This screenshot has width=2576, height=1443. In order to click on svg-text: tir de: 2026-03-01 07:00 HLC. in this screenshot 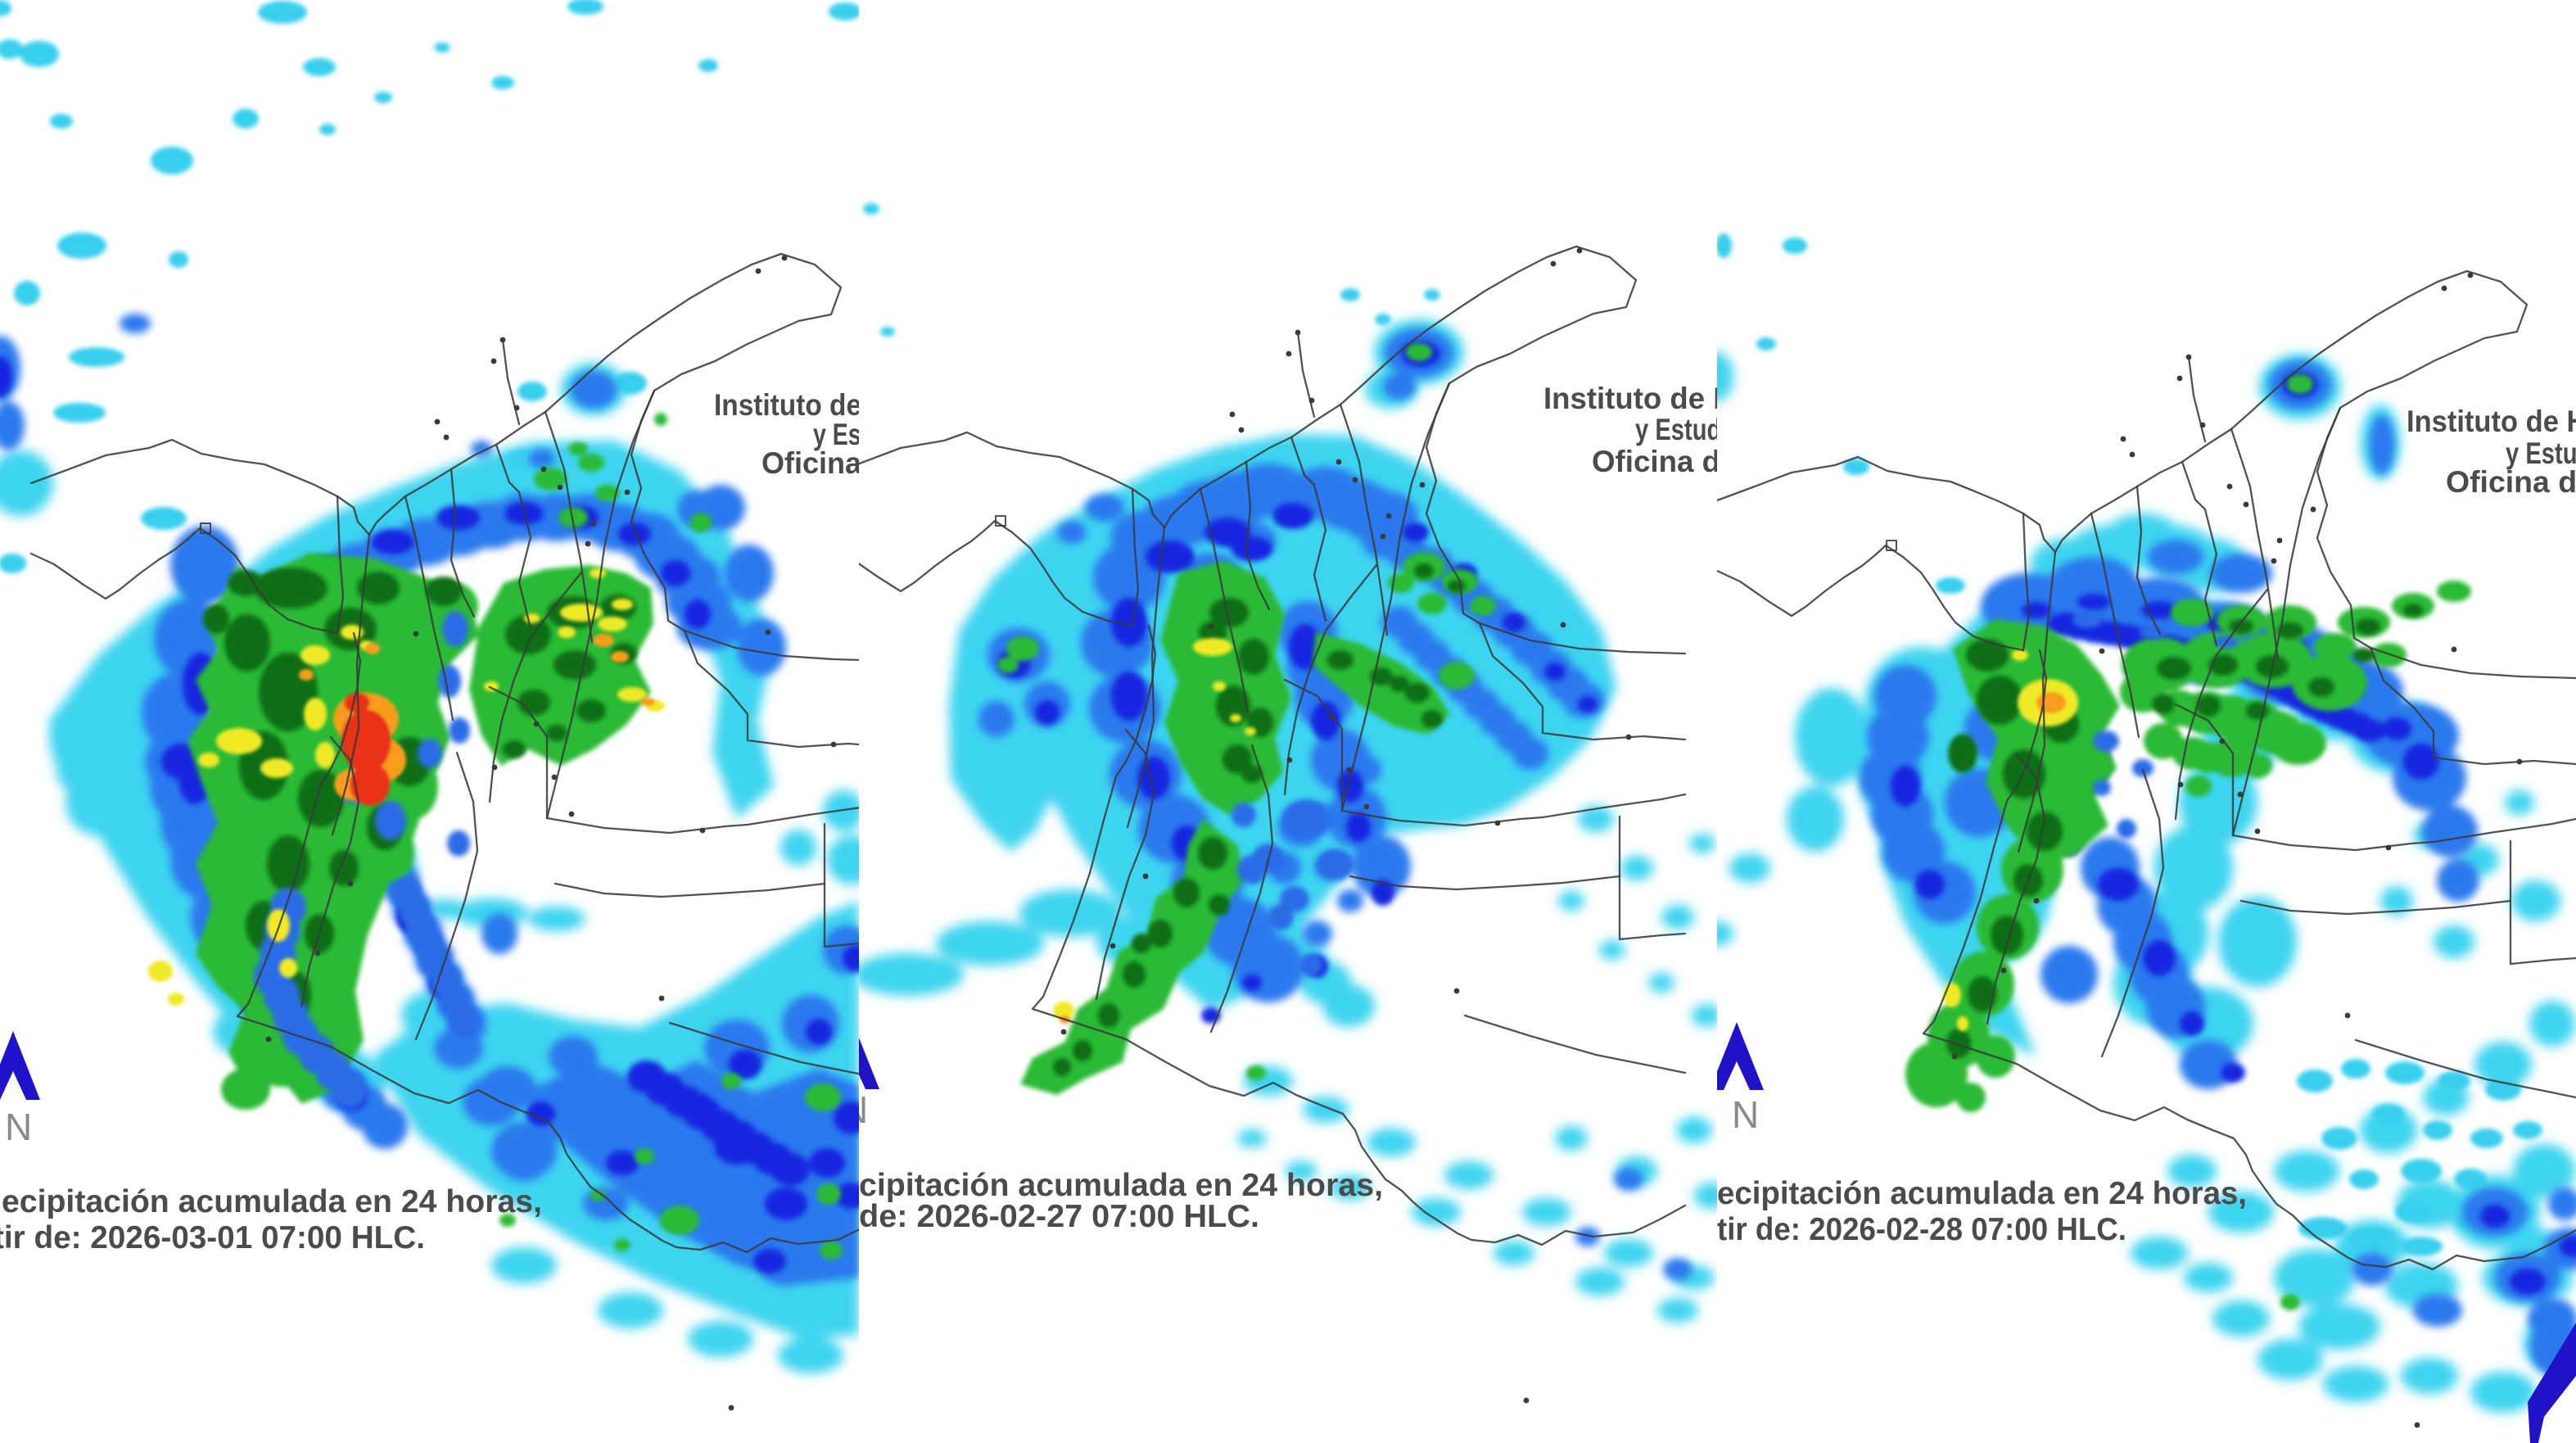, I will do `click(212, 1238)`.